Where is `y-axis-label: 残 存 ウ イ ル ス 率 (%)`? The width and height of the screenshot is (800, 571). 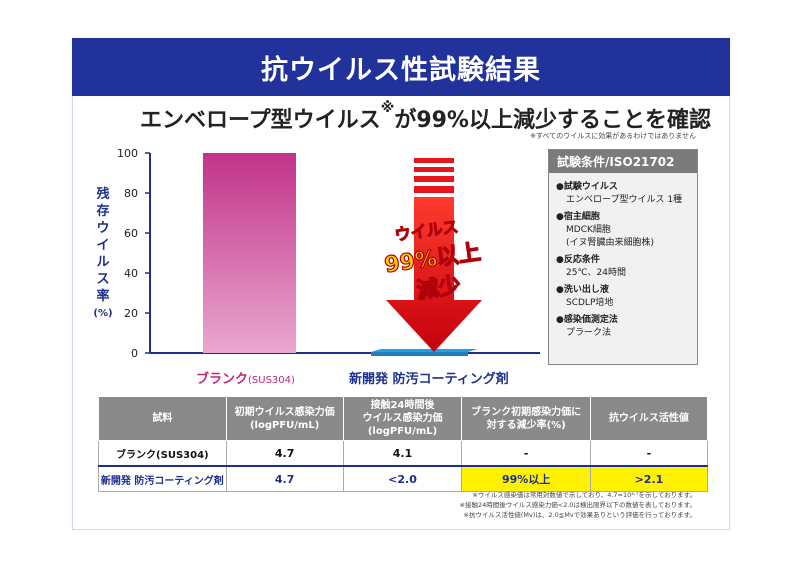
y-axis-label: 残 存 ウ イ ル ス 率 (%) is located at coordinates (103, 254).